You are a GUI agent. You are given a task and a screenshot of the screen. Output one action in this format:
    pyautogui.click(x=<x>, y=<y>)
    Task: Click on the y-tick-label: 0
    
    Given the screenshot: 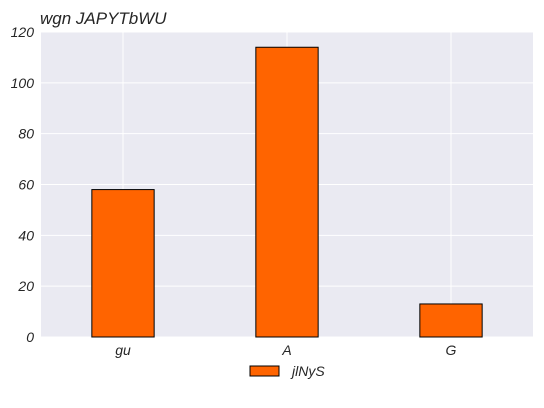 What is the action you would take?
    pyautogui.click(x=30, y=337)
    